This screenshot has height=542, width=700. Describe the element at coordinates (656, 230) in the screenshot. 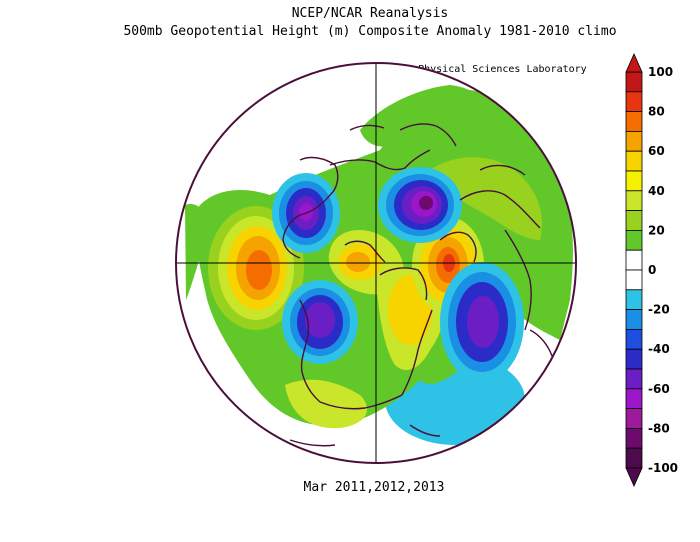

I see `colorbar-tick-label: 20` at that location.